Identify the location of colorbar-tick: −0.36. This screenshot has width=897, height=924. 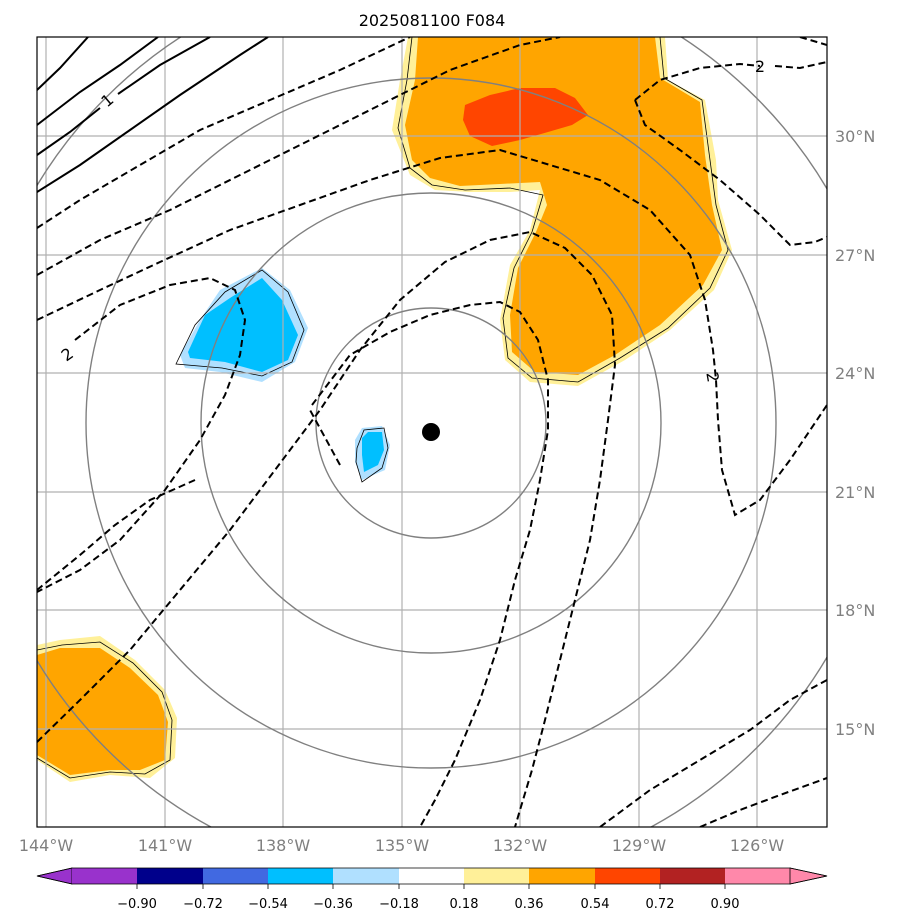
(333, 904).